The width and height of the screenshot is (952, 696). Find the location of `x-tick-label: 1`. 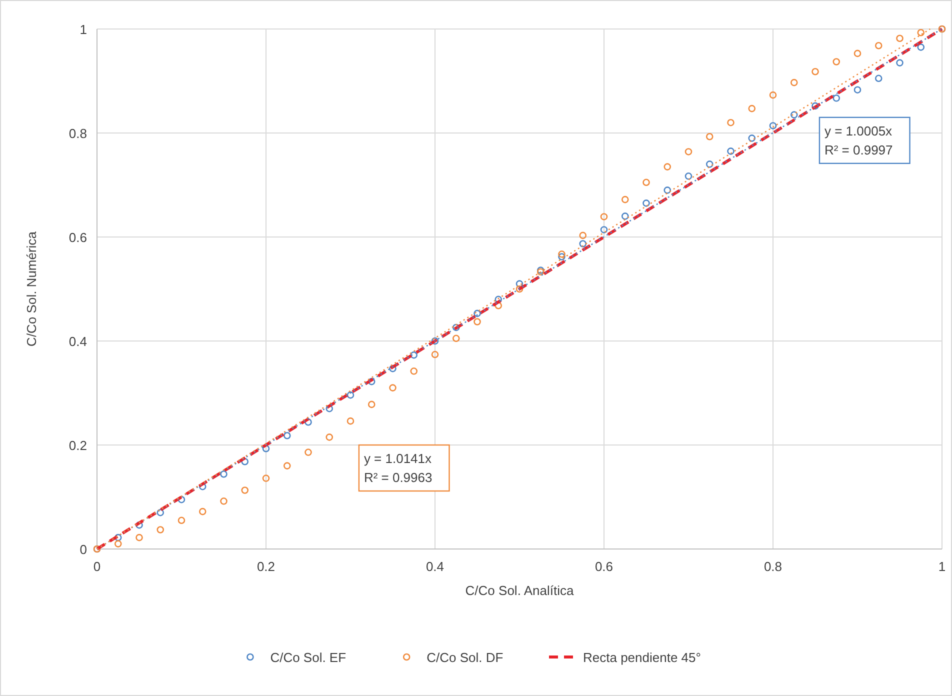

x-tick-label: 1 is located at coordinates (942, 566).